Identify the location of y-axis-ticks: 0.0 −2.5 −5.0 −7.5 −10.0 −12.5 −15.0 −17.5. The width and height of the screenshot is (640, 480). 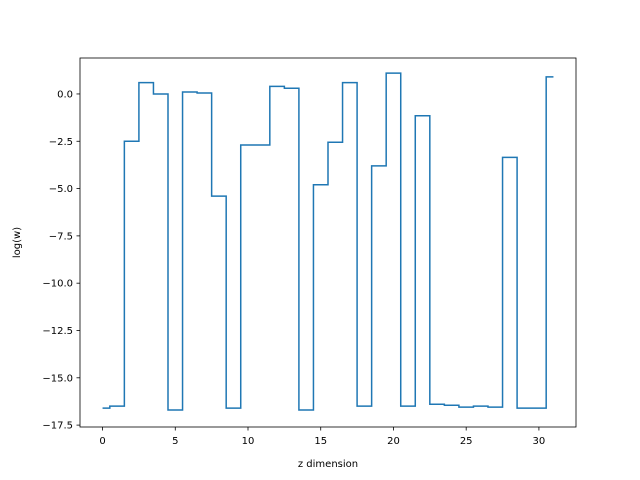
(61, 260).